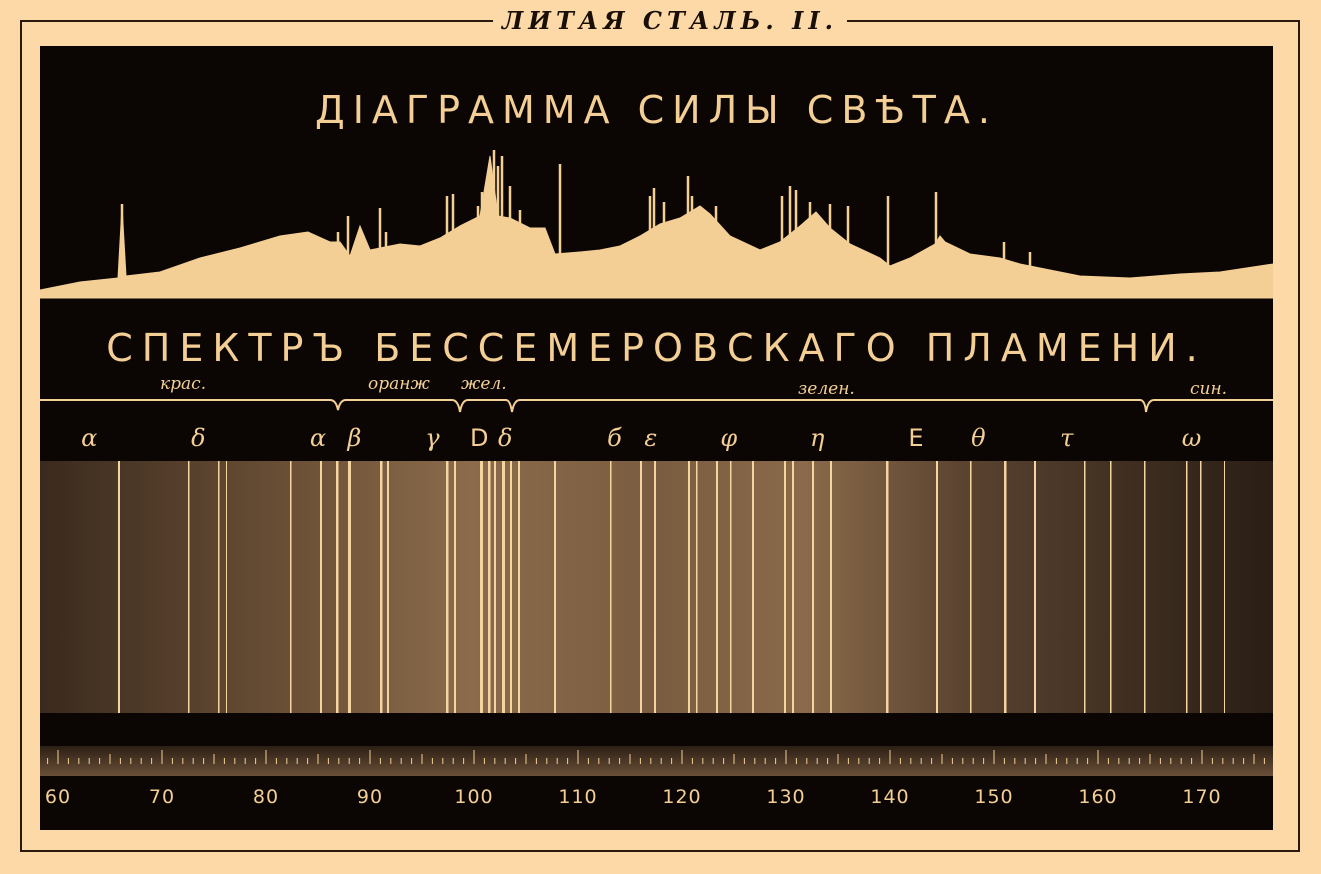  Describe the element at coordinates (578, 797) in the screenshot. I see `scale-number: 110` at that location.